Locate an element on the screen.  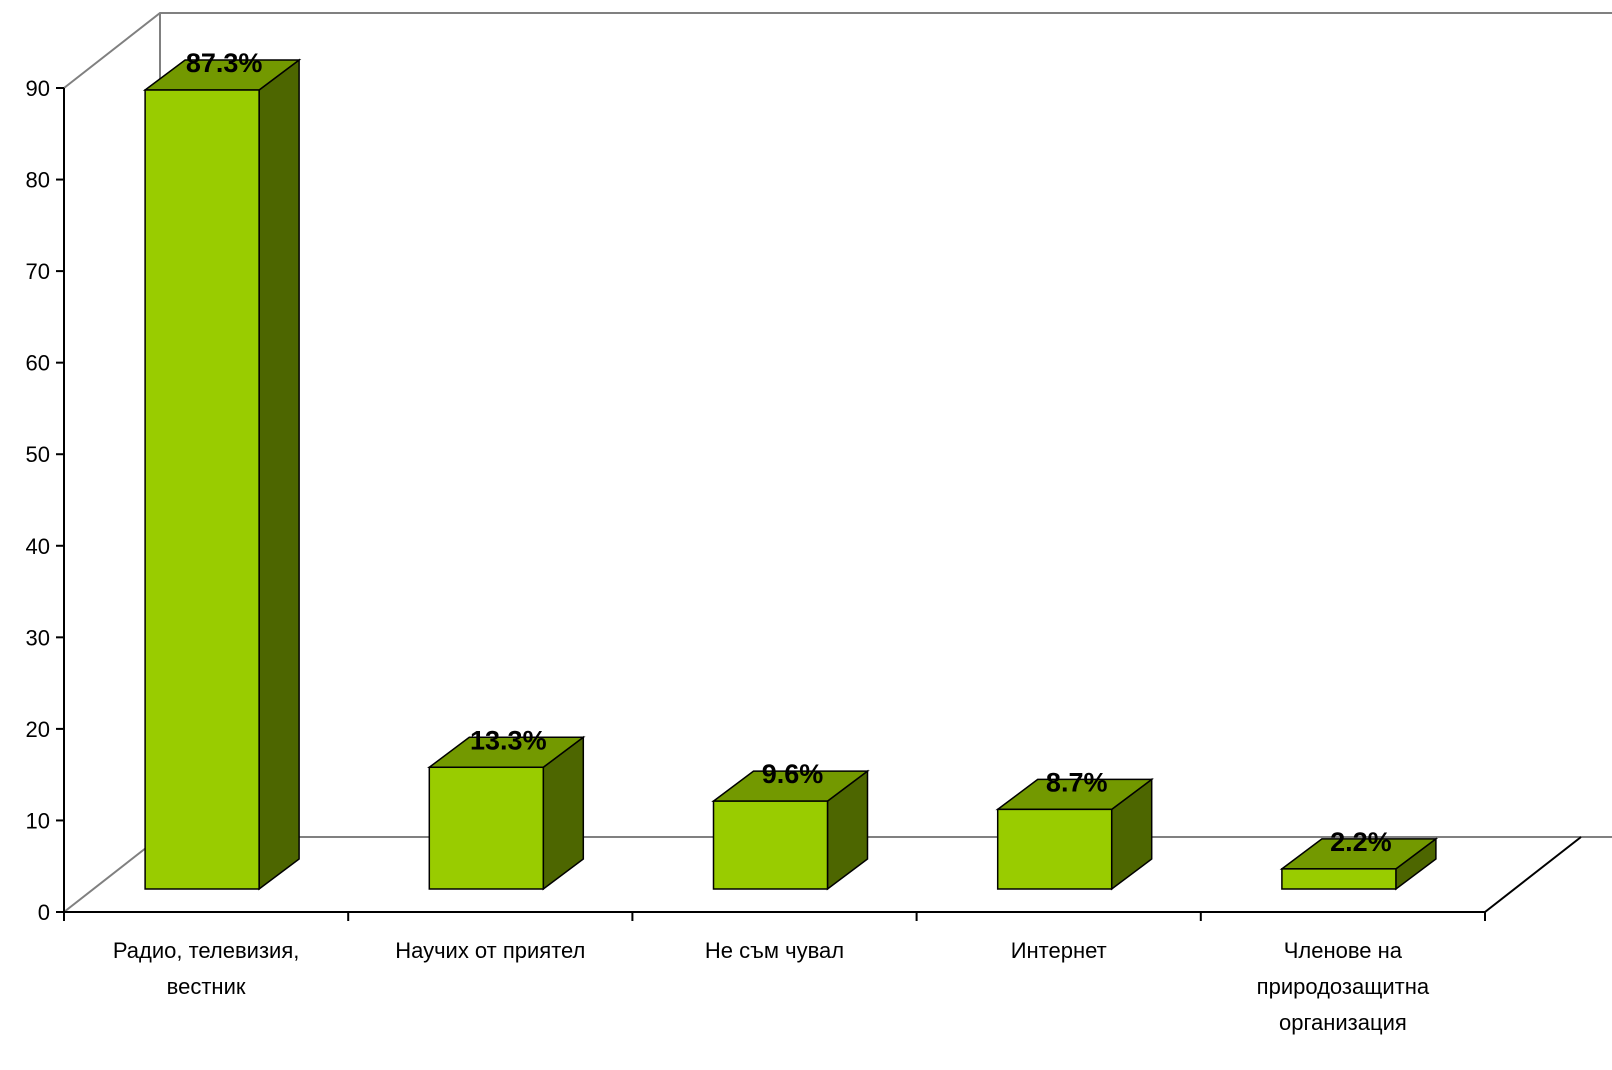
x-category-label-line: Интернет is located at coordinates (1059, 950).